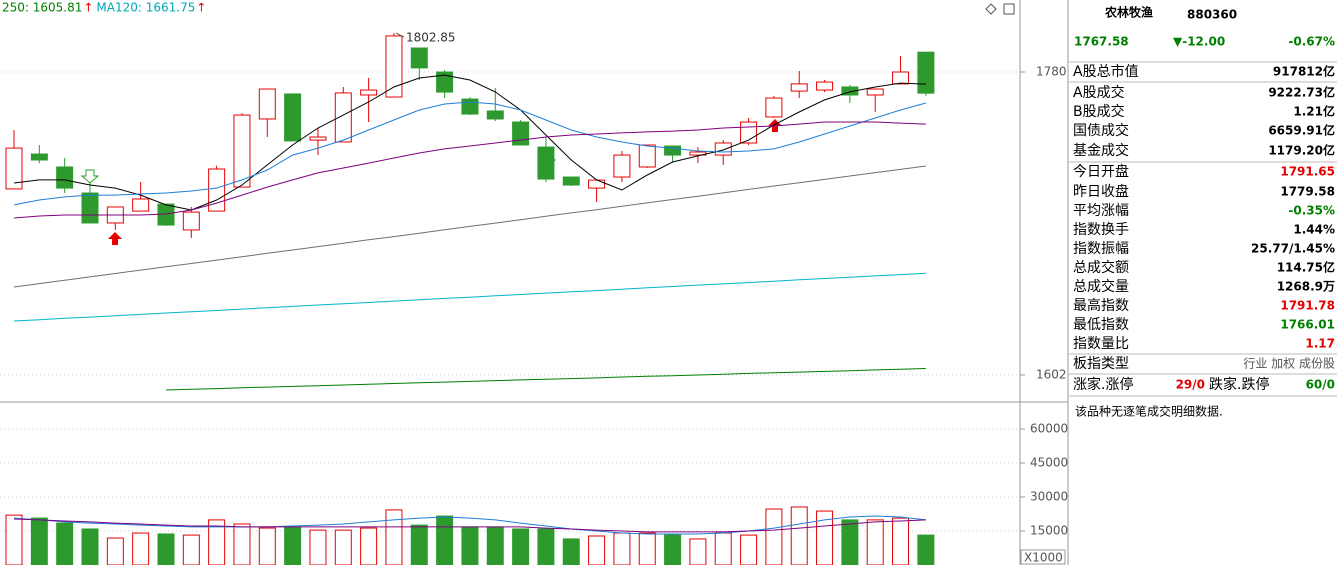  I want to click on row-value: 6659.91亿, so click(1301, 130).